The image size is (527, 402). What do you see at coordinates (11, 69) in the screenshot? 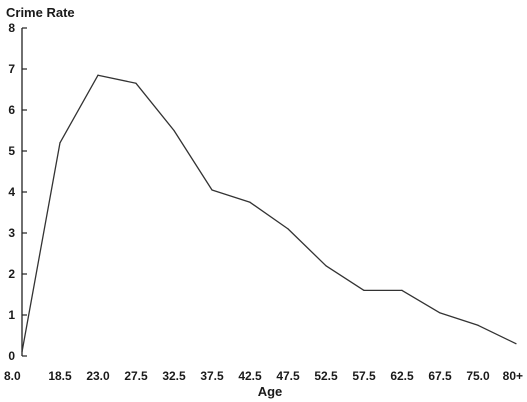
I see `y-tick-label: 7` at bounding box center [11, 69].